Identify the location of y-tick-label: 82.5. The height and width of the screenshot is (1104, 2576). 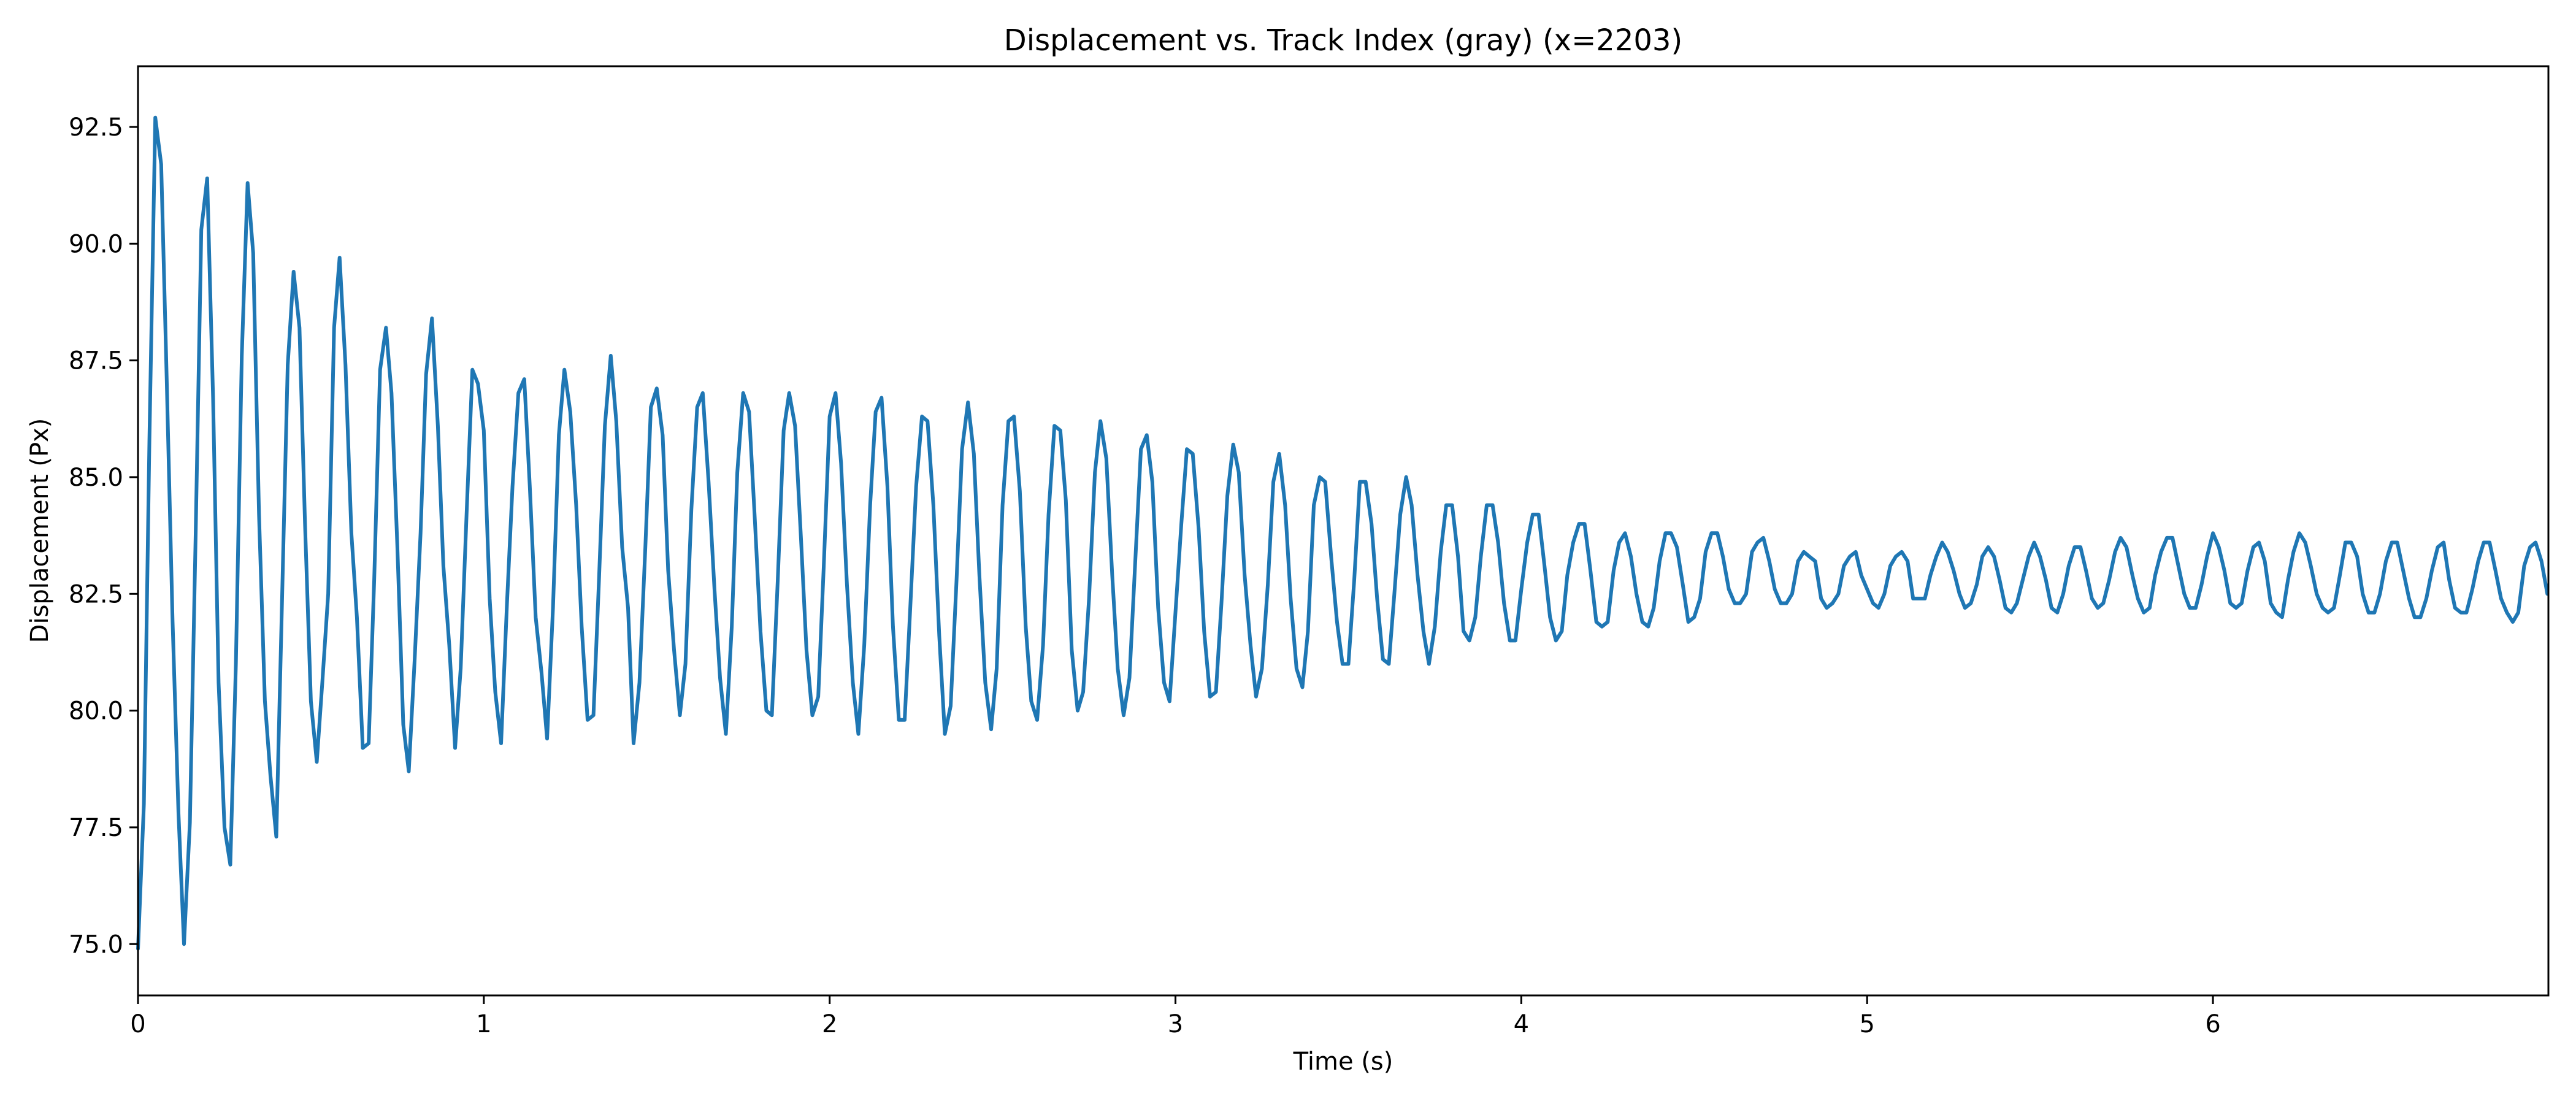
(96, 594).